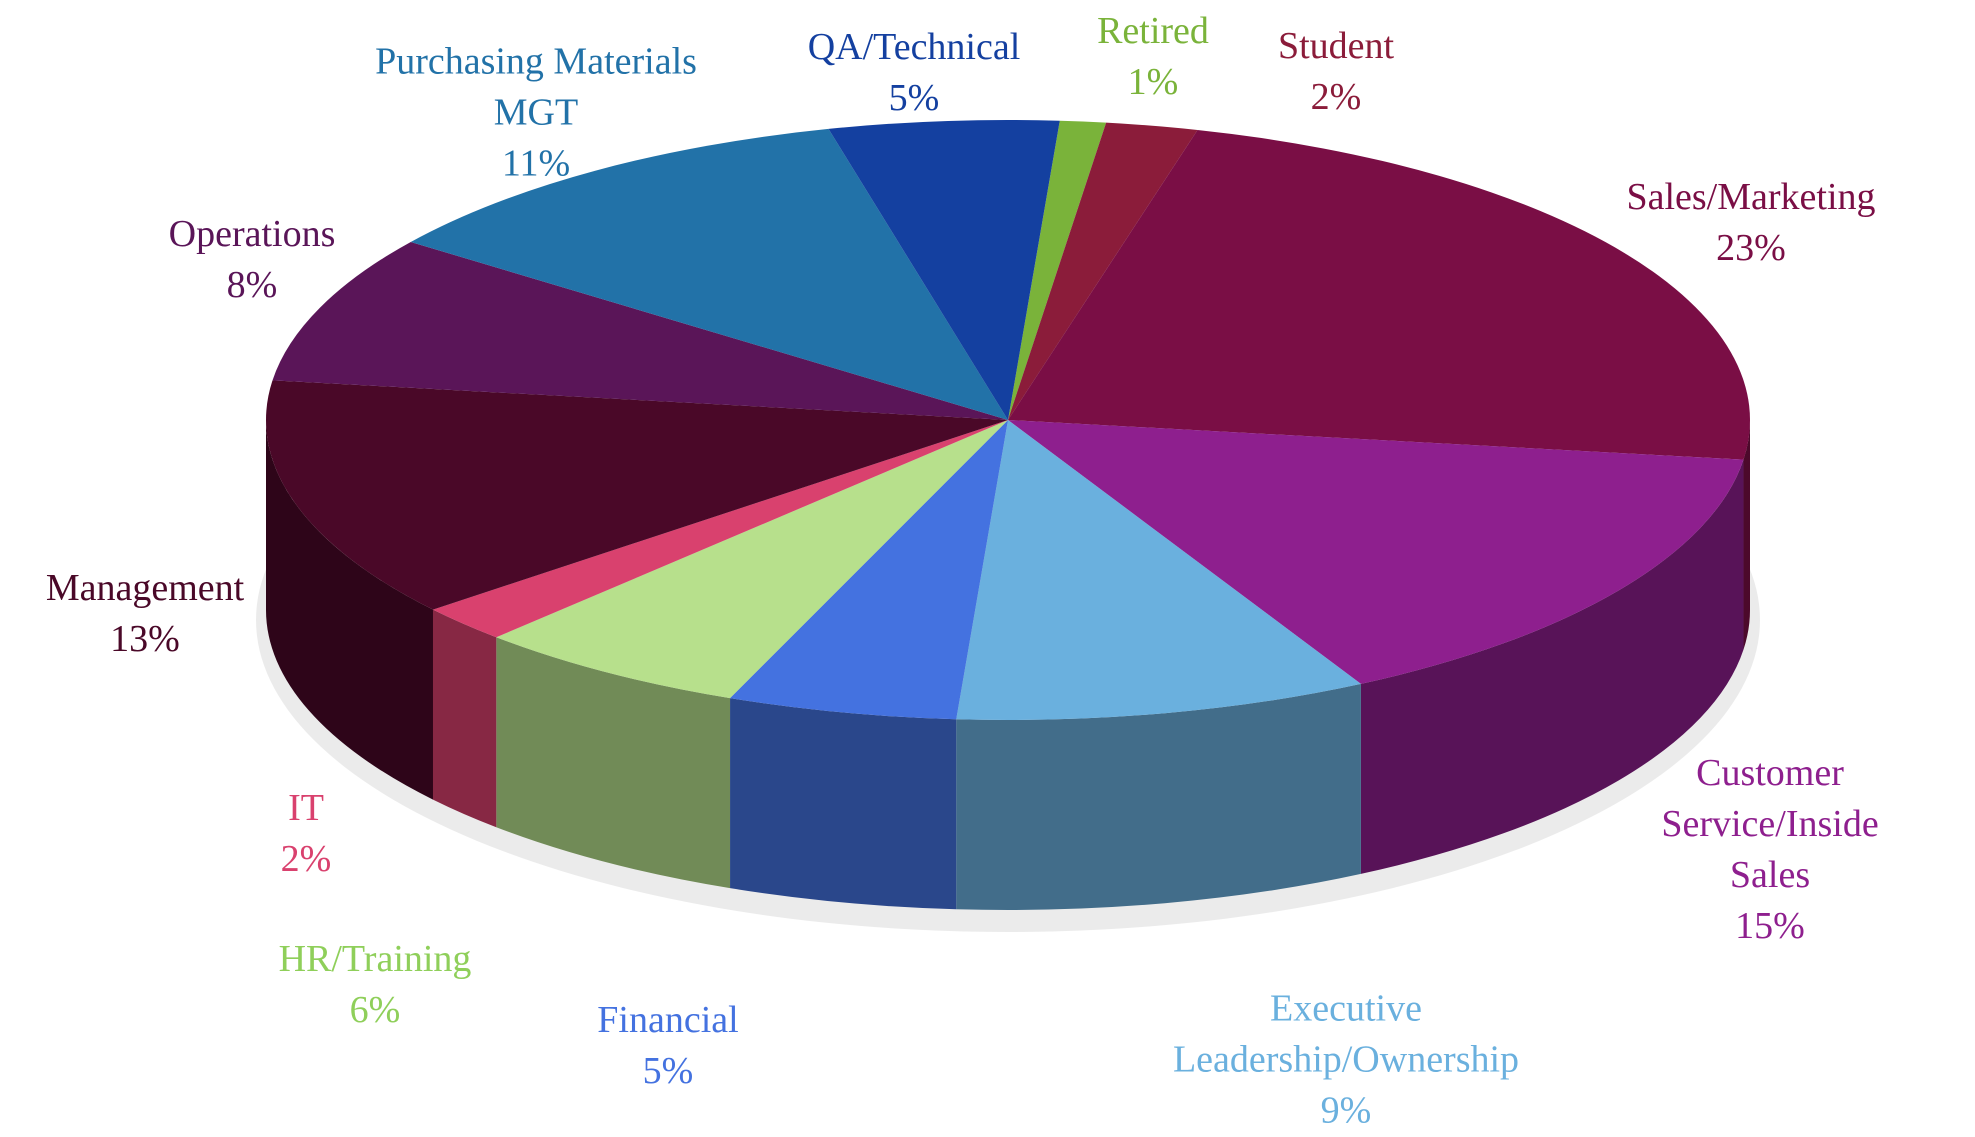 Image resolution: width=1975 pixels, height=1137 pixels. I want to click on value-label: 23%, so click(1751, 248).